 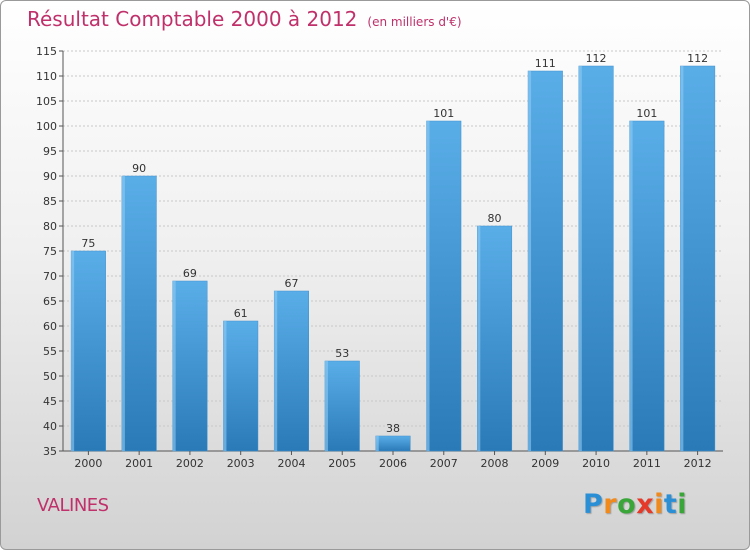 What do you see at coordinates (50, 176) in the screenshot?
I see `y-tick-label: 90` at bounding box center [50, 176].